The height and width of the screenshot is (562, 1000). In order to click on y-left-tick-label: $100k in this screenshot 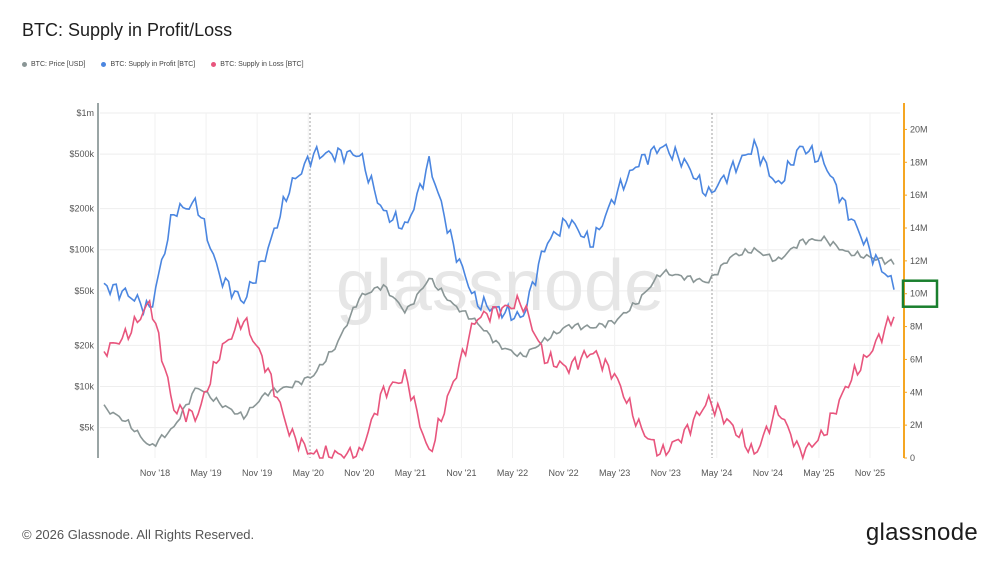, I will do `click(81, 250)`.